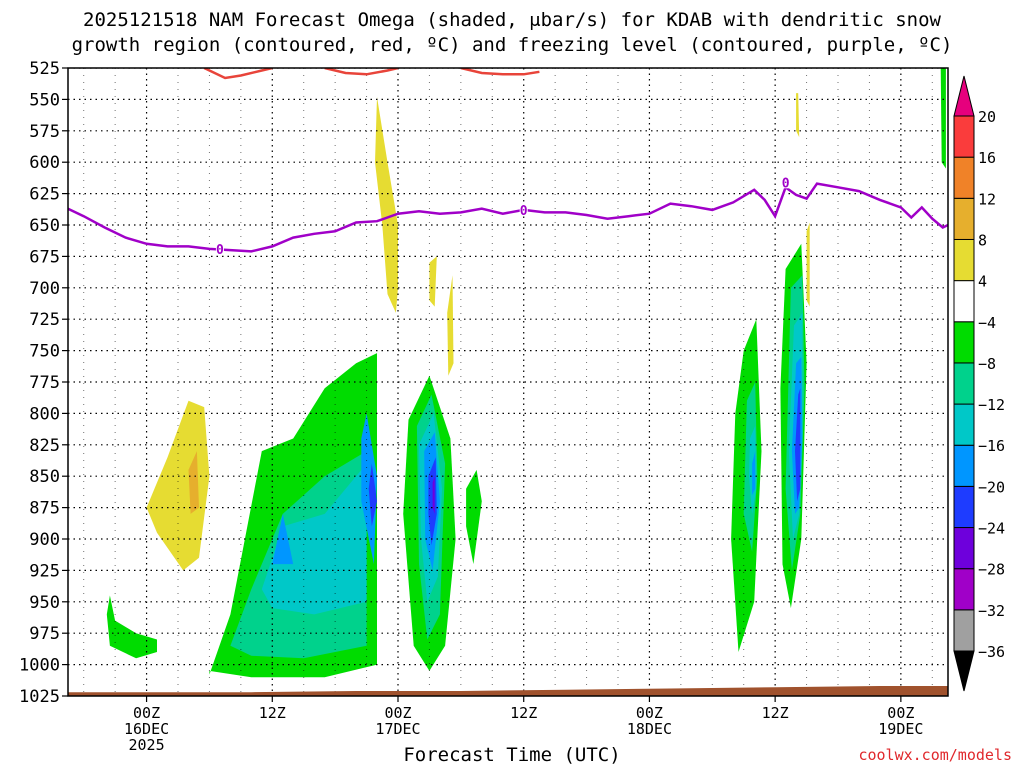  Describe the element at coordinates (991, 611) in the screenshot. I see `colorbar-label-12: −32` at that location.